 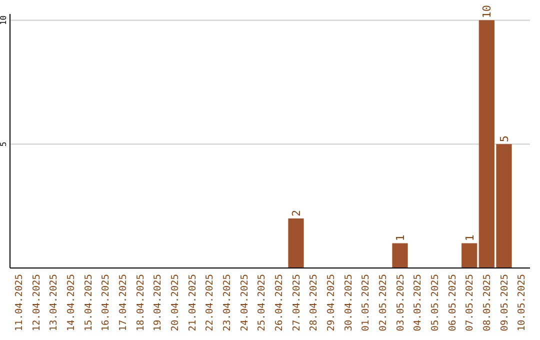 I want to click on data-label: 2, so click(x=296, y=213).